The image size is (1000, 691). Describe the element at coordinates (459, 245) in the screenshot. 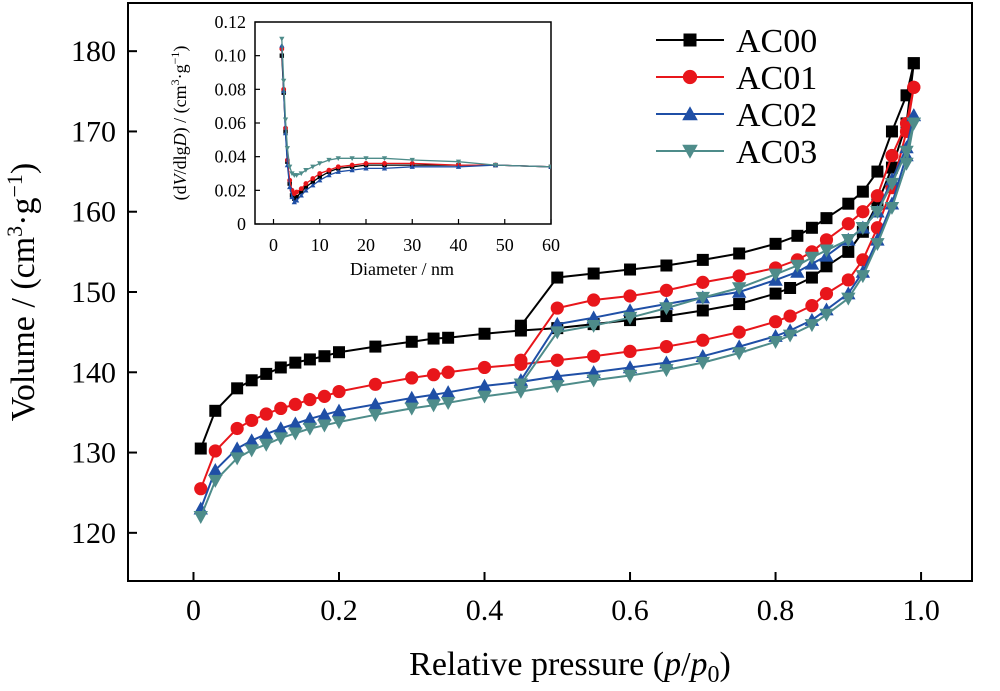

I see `inset-x-tick-label: 40` at that location.